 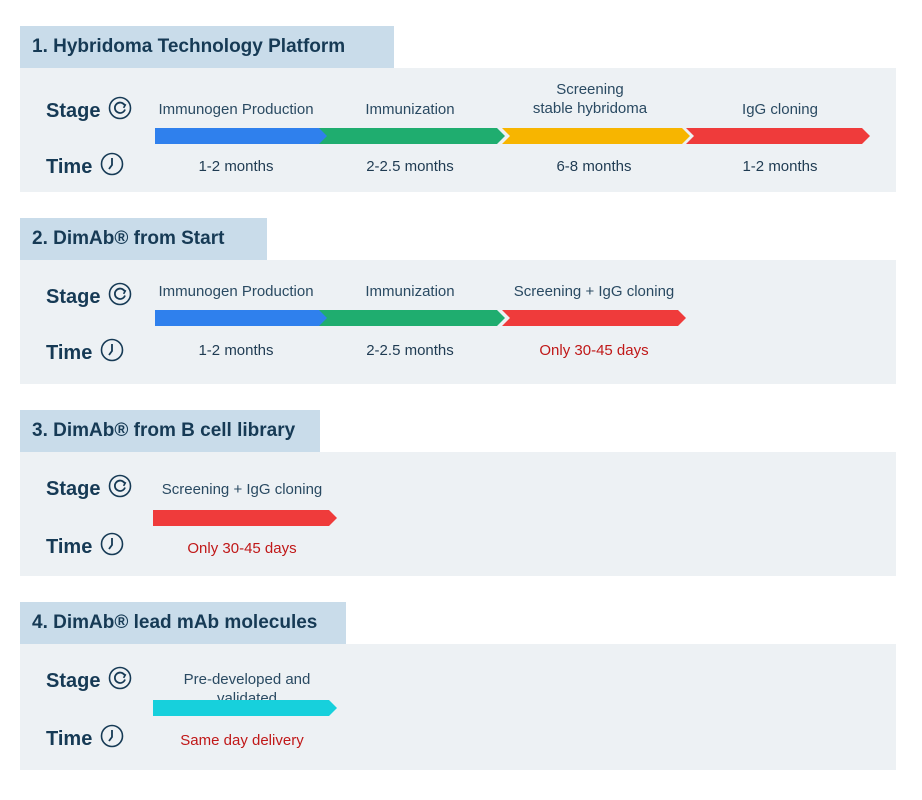 I want to click on stage-name-text: Screening stable hybridoma, so click(x=590, y=99).